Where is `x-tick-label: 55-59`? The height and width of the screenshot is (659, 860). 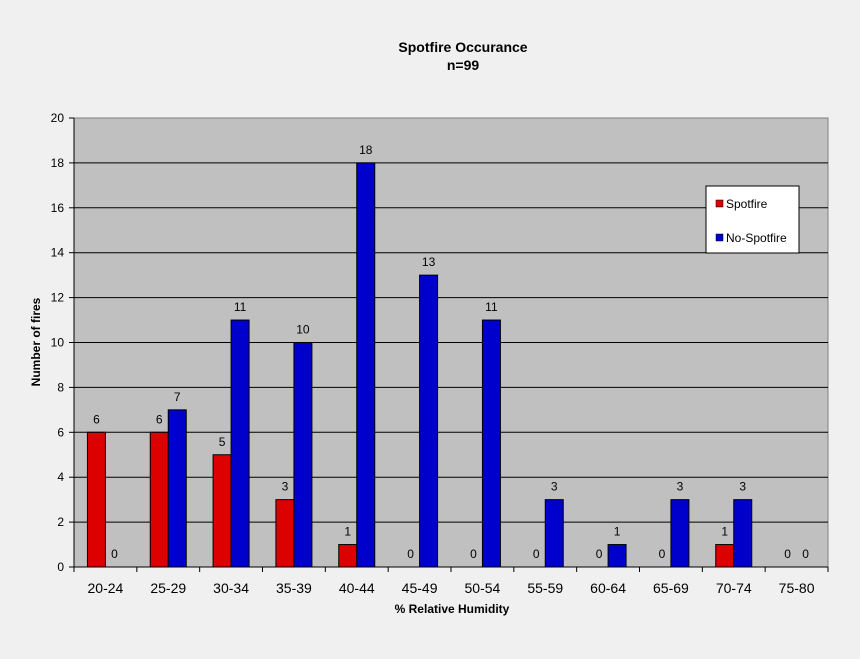
x-tick-label: 55-59 is located at coordinates (545, 588).